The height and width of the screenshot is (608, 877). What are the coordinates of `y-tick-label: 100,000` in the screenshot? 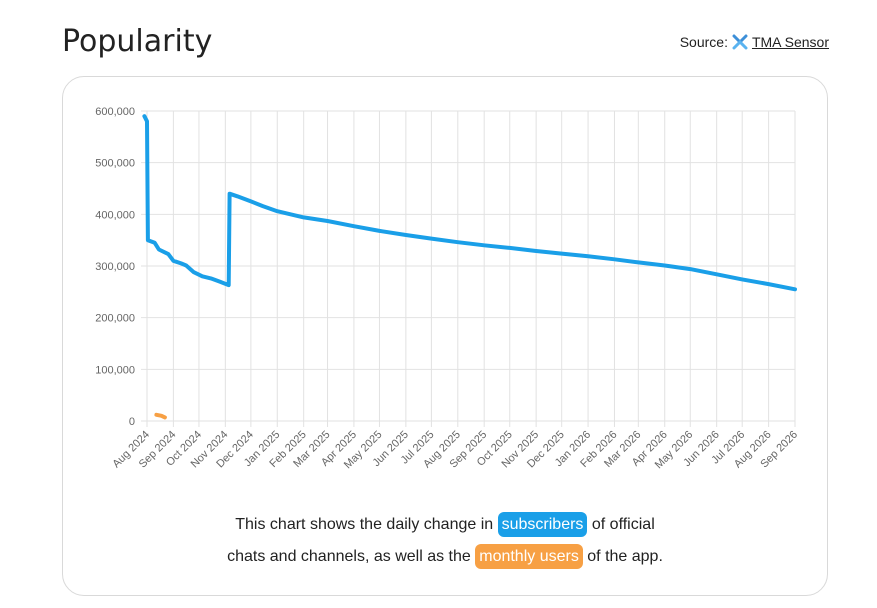 It's located at (115, 370).